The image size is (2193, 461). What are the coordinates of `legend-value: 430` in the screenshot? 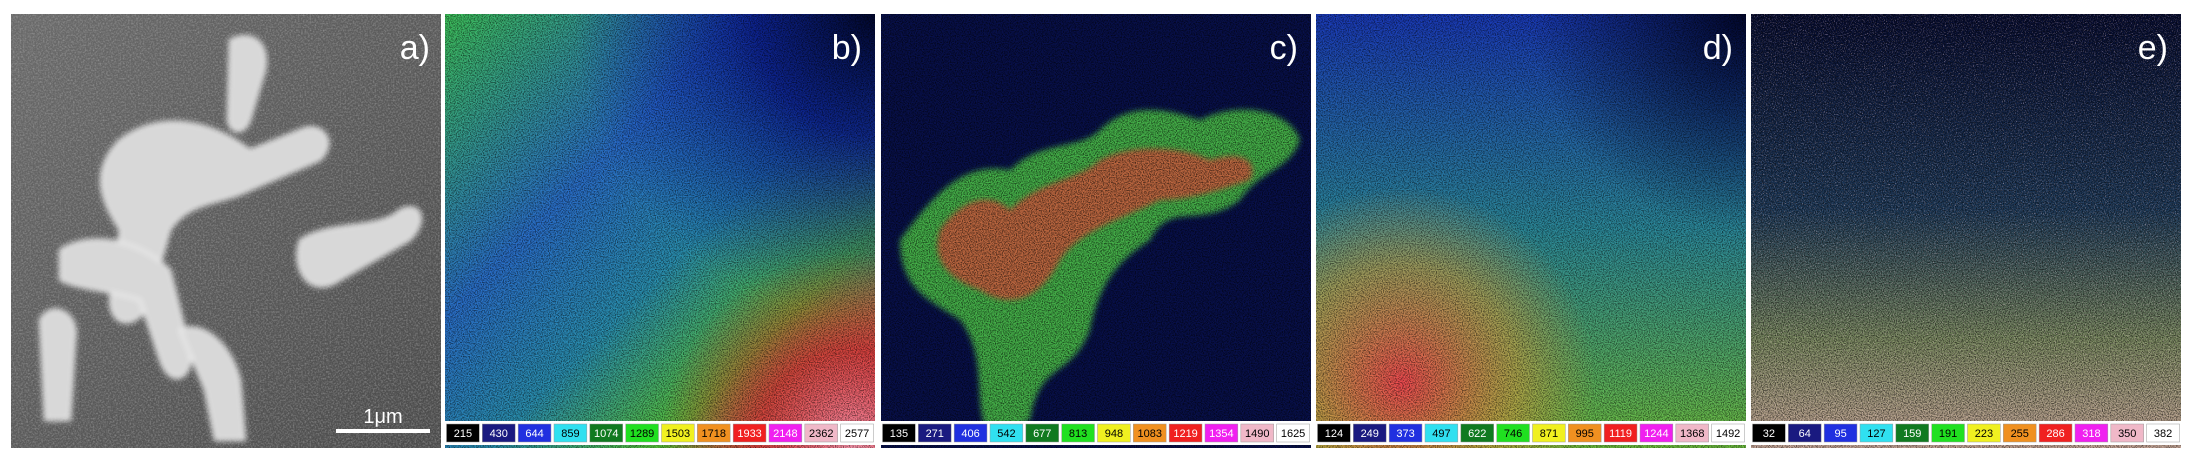 It's located at (499, 434).